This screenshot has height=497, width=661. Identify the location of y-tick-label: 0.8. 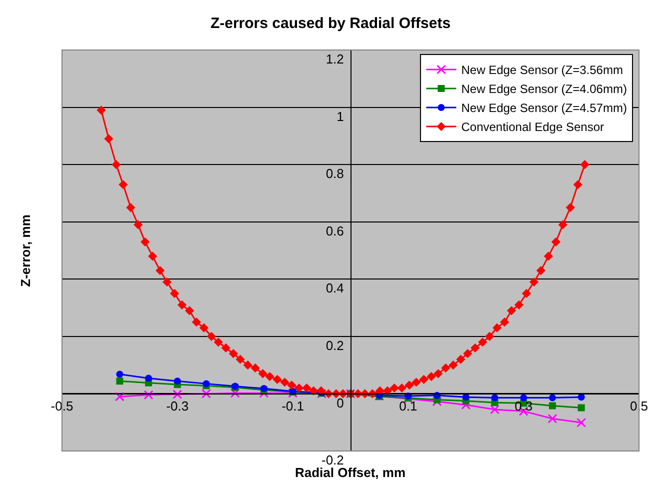
(335, 174).